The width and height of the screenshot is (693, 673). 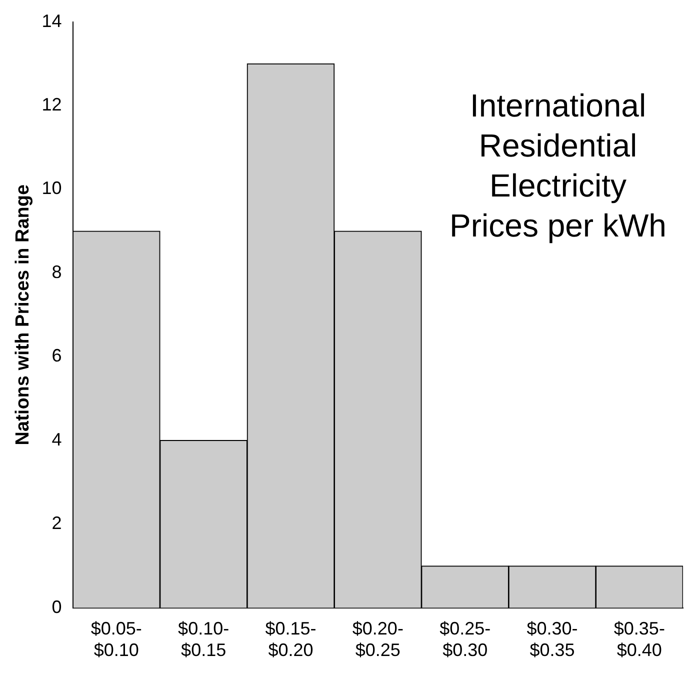 What do you see at coordinates (639, 639) in the screenshot?
I see `x-tick-label: $0.35-$0.40` at bounding box center [639, 639].